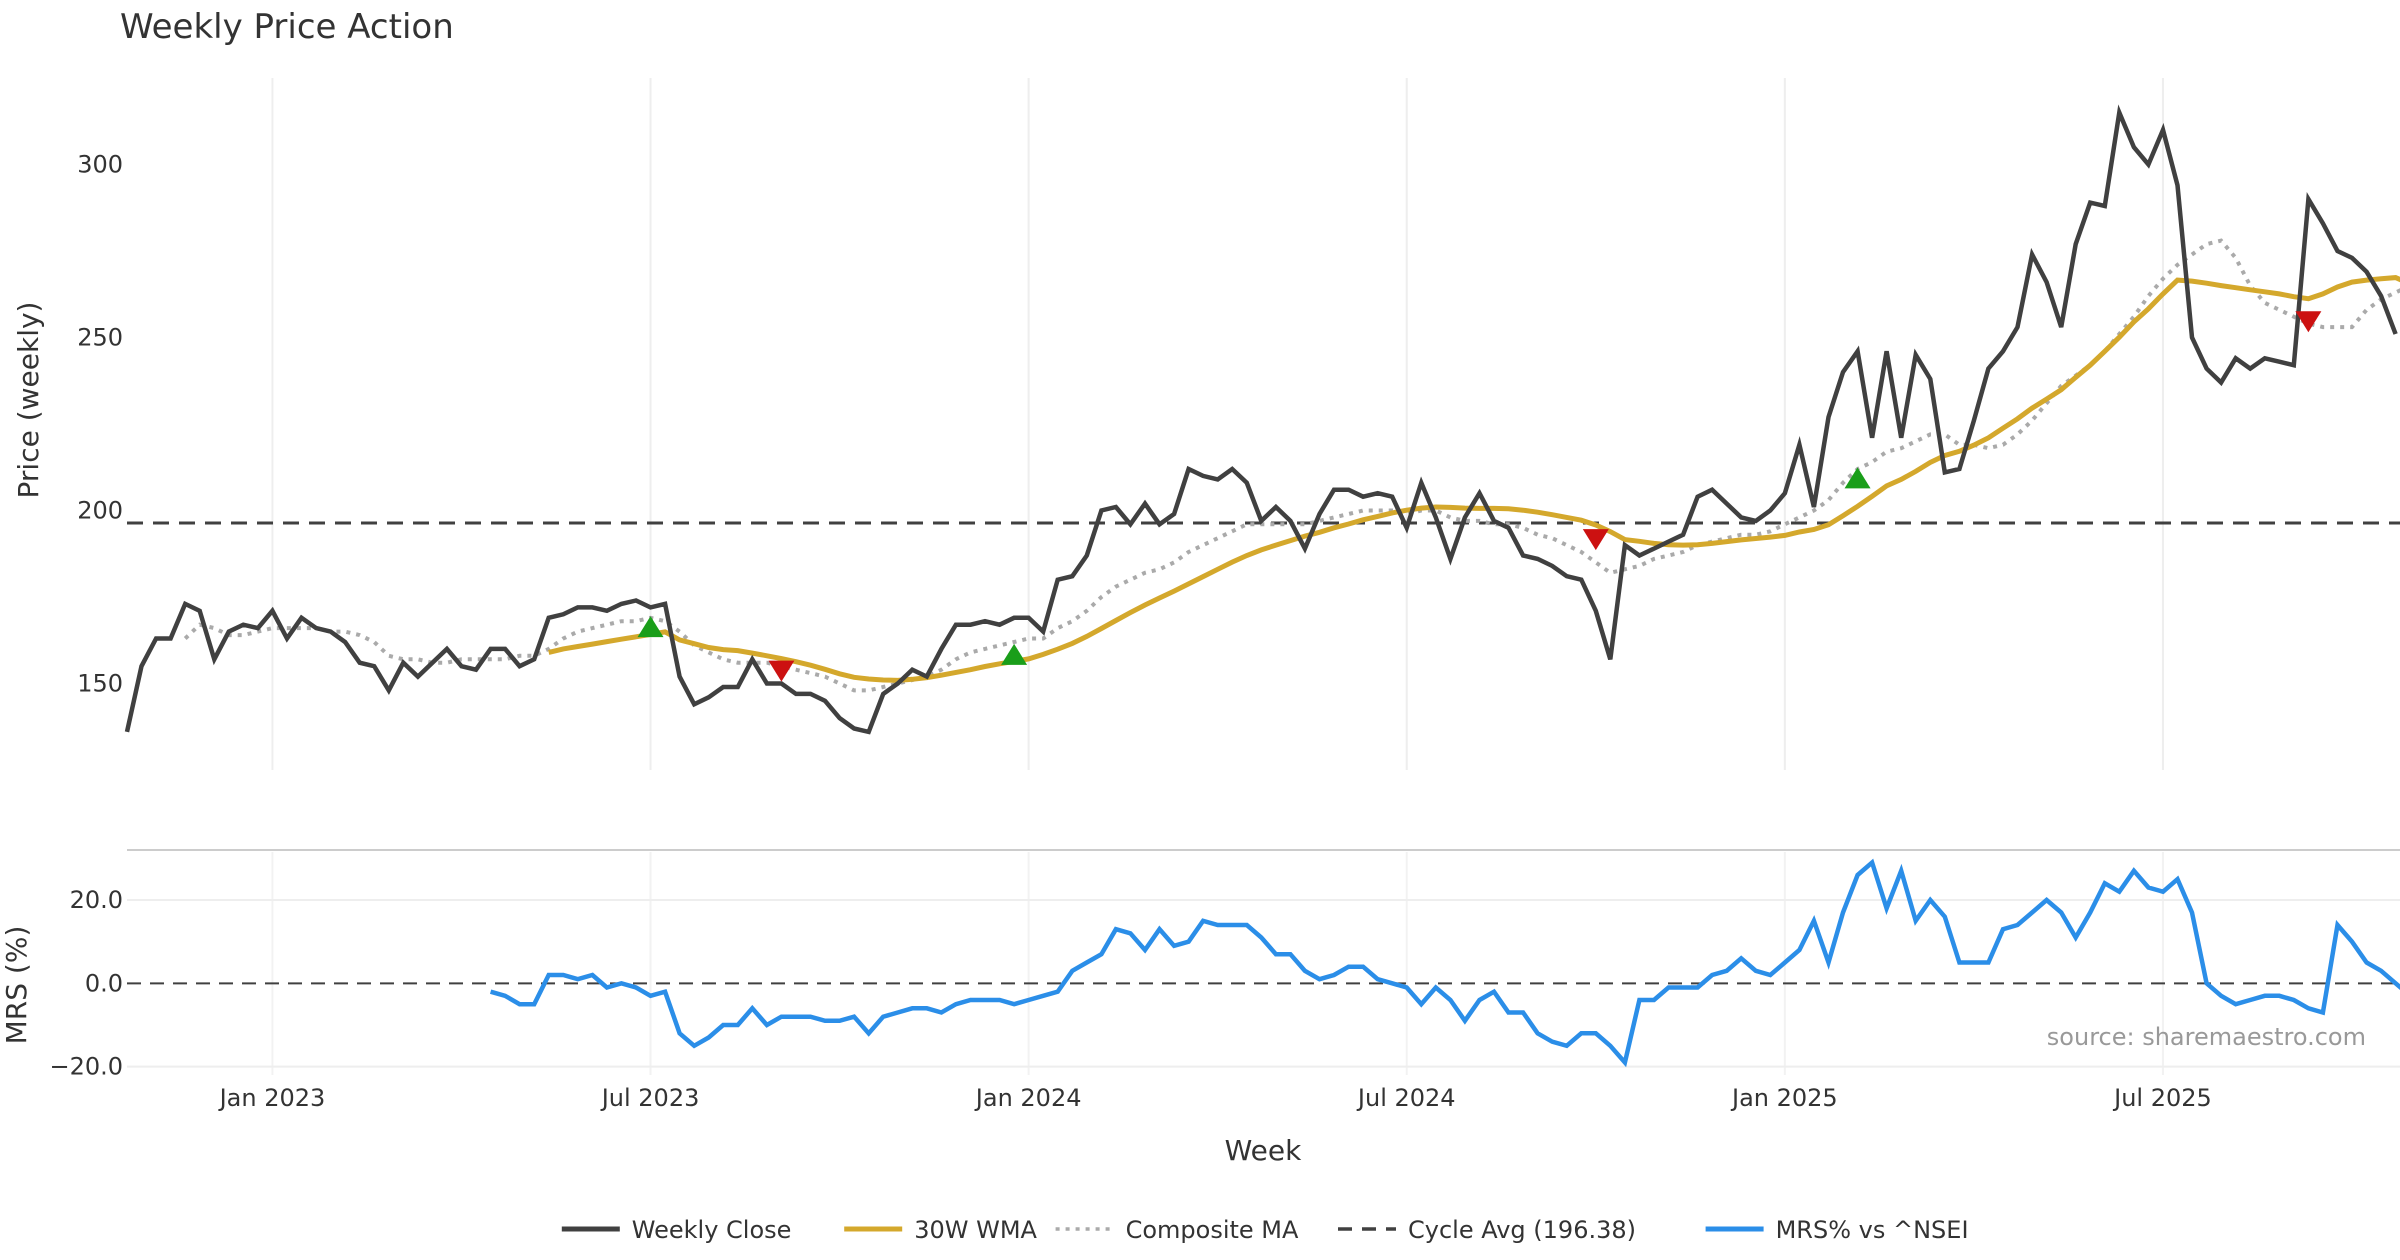 The image size is (2400, 1260). What do you see at coordinates (16, 985) in the screenshot?
I see `mrs-y-axis-title: MRS (%)` at bounding box center [16, 985].